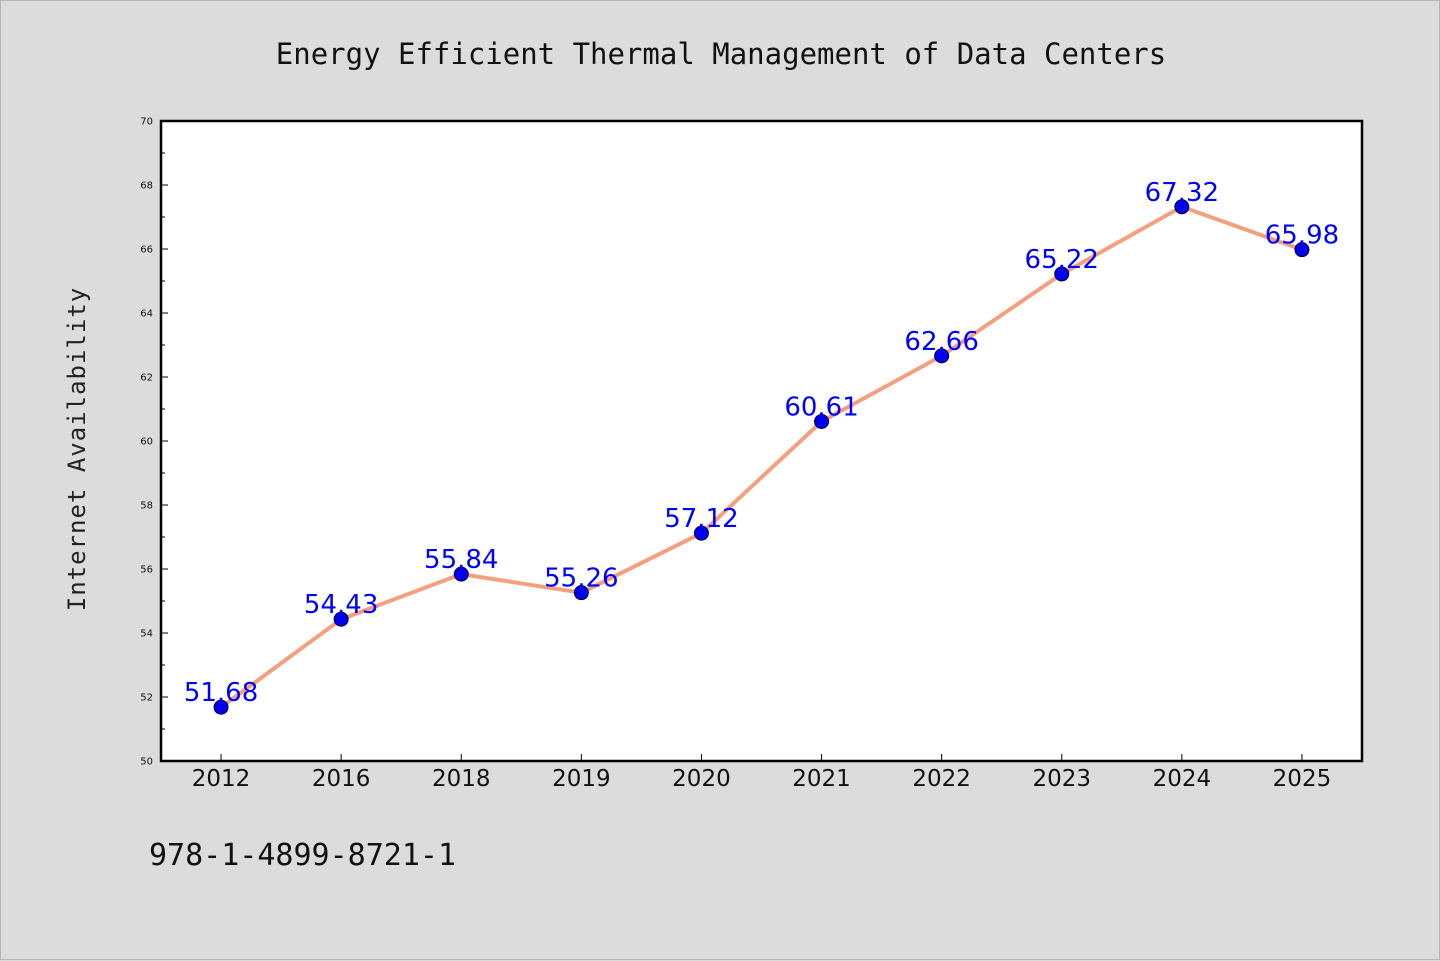 The width and height of the screenshot is (1440, 961). Describe the element at coordinates (221, 779) in the screenshot. I see `x-tick-label: 2012` at that location.